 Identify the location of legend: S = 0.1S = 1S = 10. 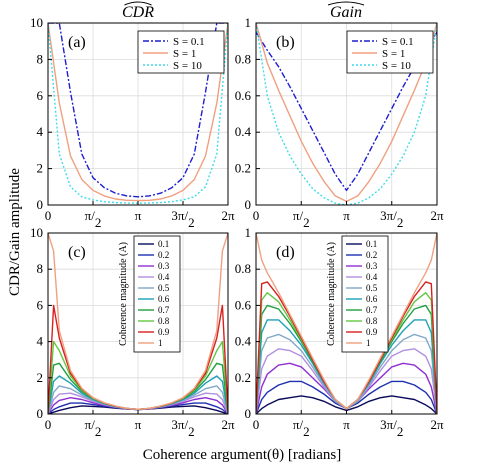
(181, 52).